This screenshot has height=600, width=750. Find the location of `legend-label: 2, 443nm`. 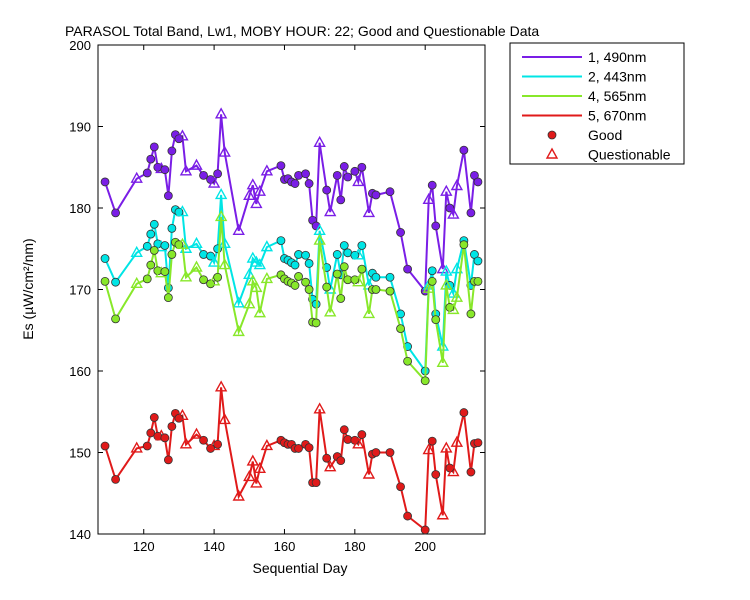

legend-label: 2, 443nm is located at coordinates (617, 77).